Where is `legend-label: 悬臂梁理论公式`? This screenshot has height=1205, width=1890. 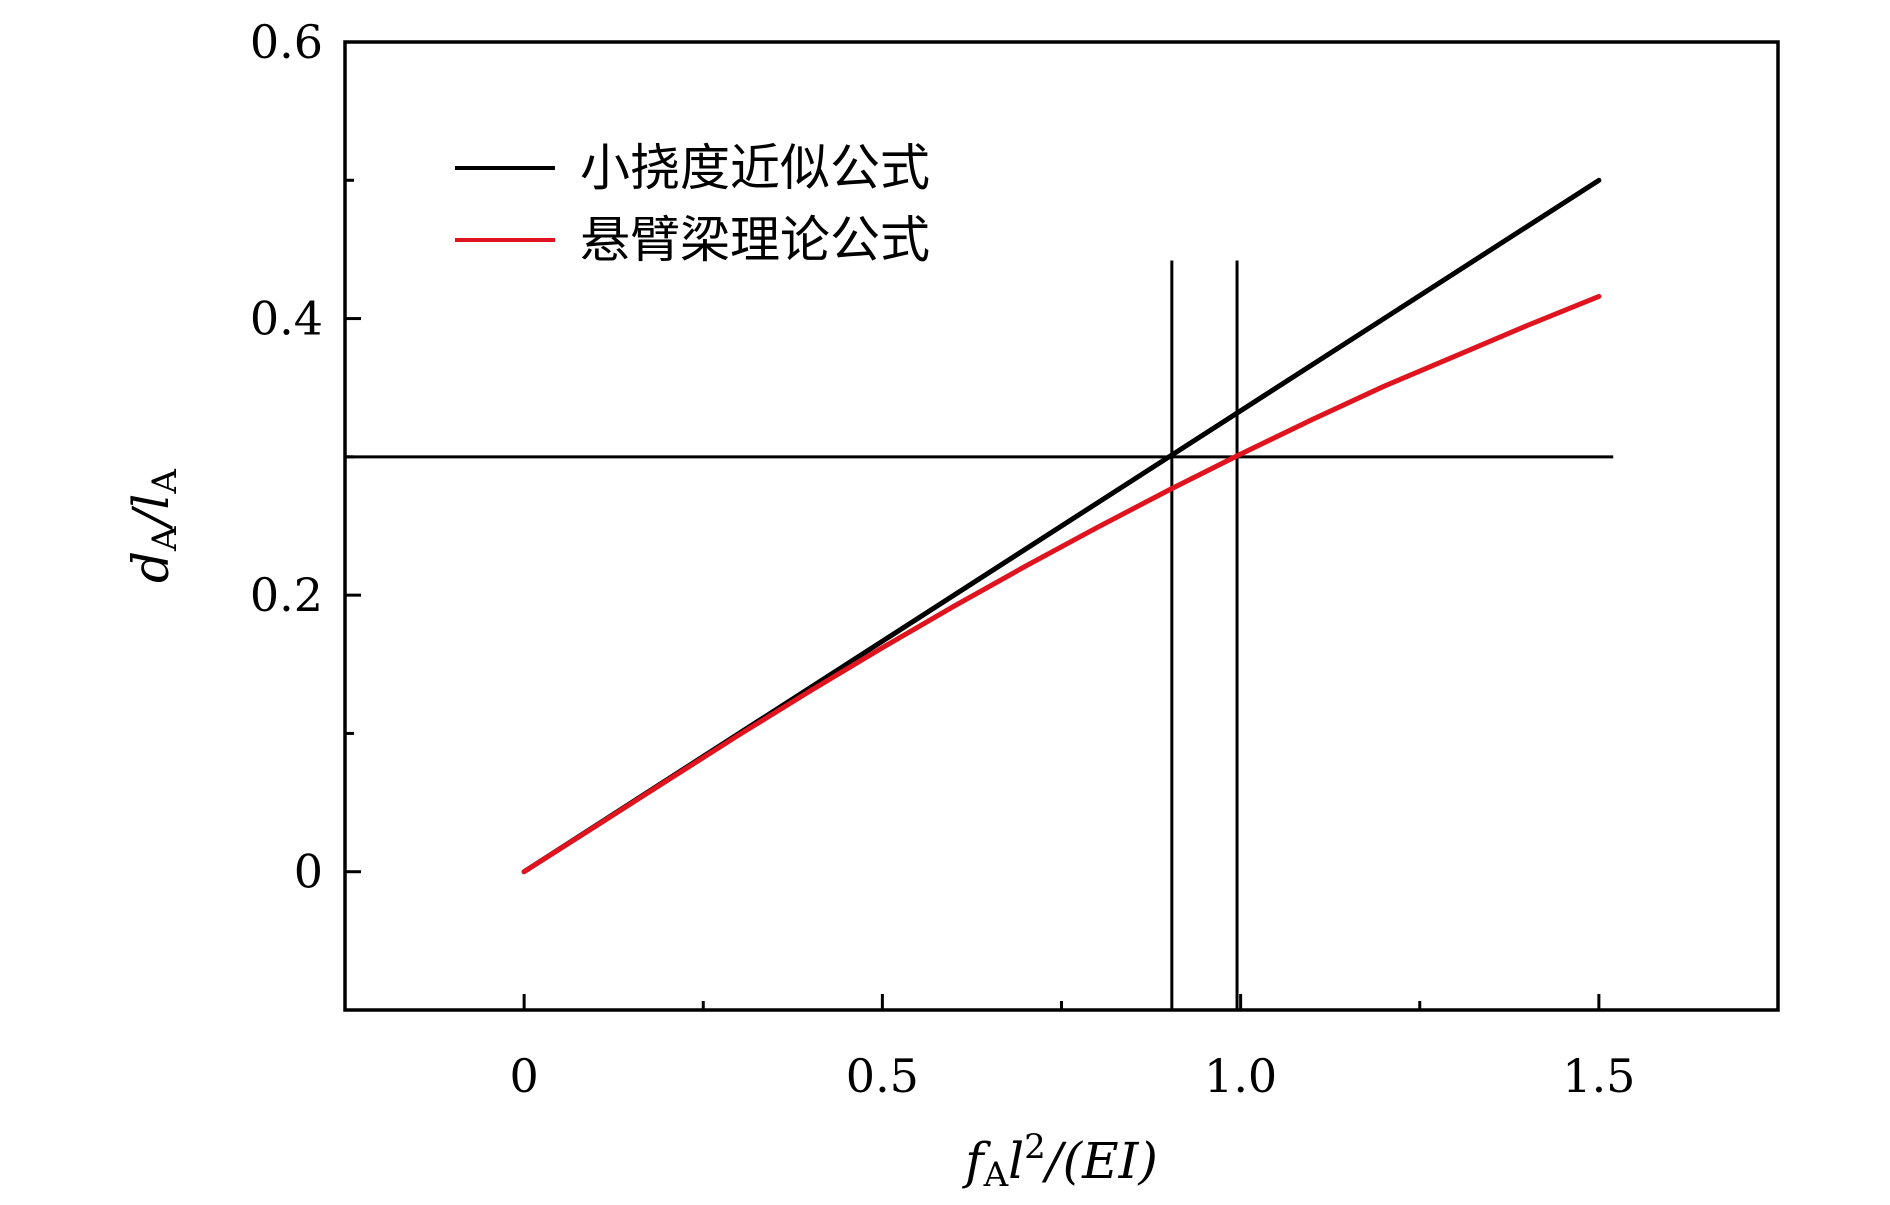
legend-label: 悬臂梁理论公式 is located at coordinates (755, 240).